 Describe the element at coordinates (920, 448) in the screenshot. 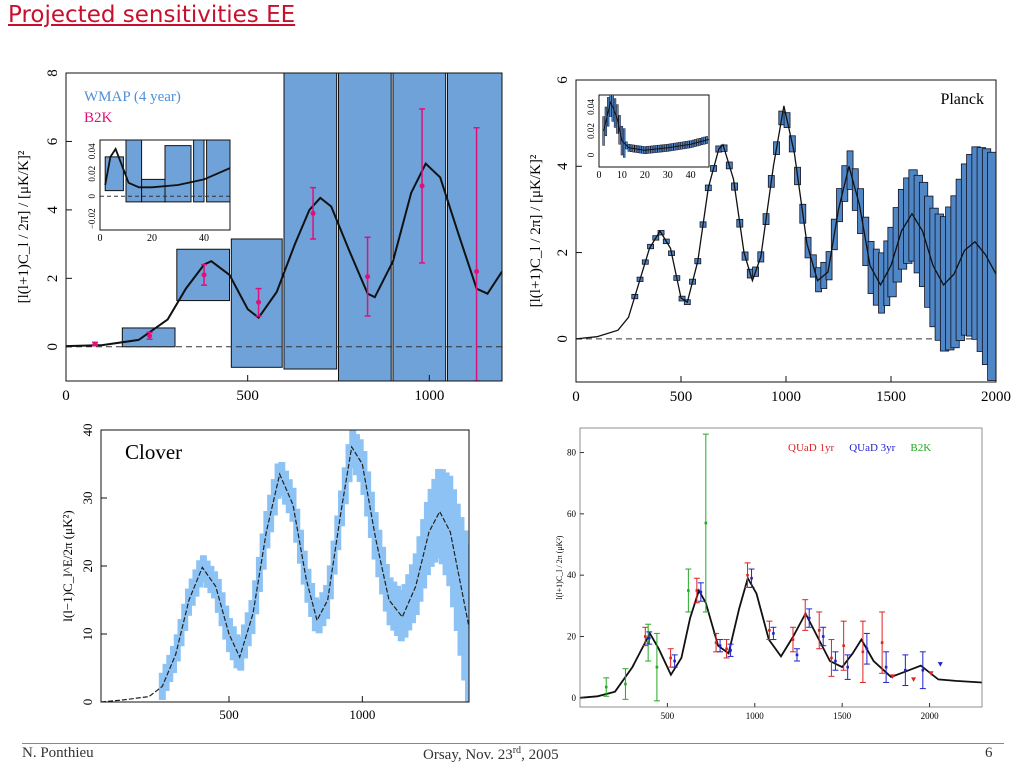

I see `legend-entry: B2K` at that location.